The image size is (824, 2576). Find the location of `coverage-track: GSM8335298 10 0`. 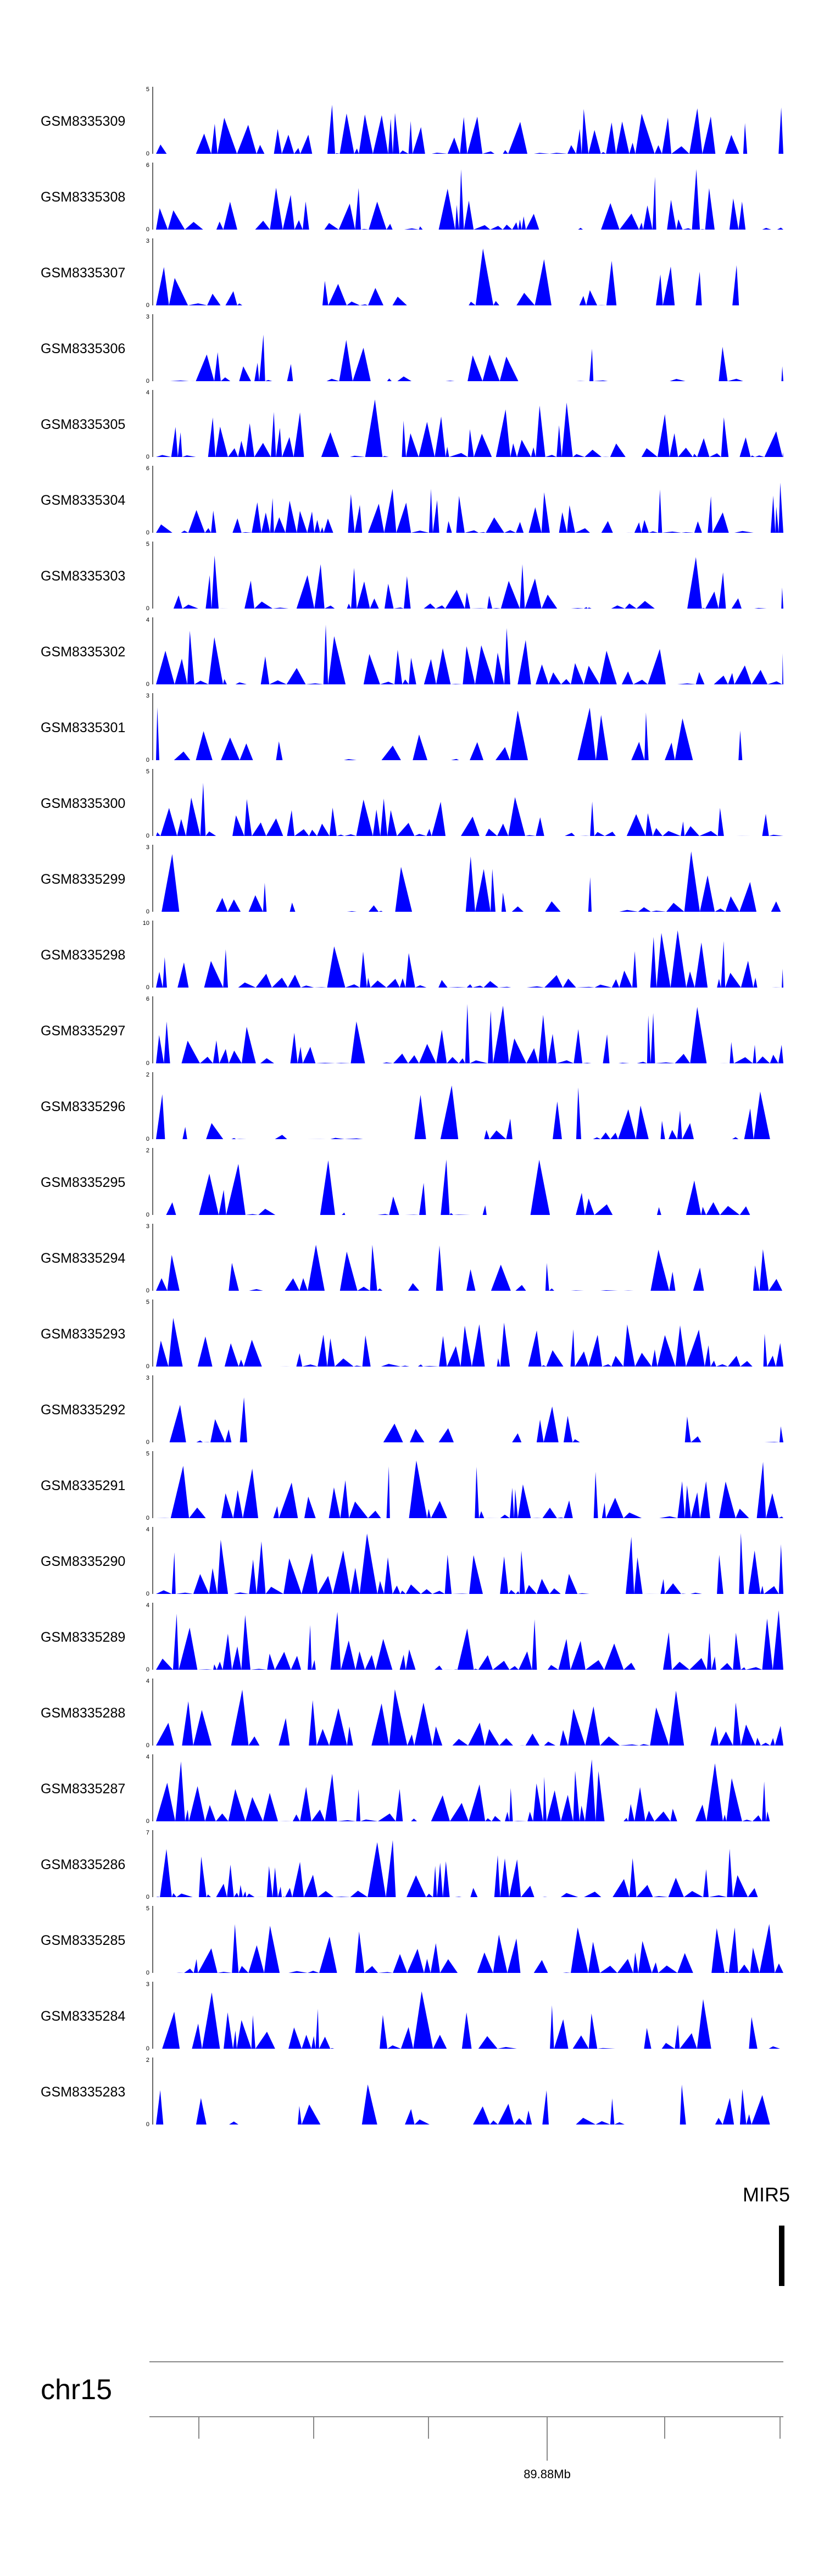

coverage-track: GSM8335298 10 0 is located at coordinates (412, 955).